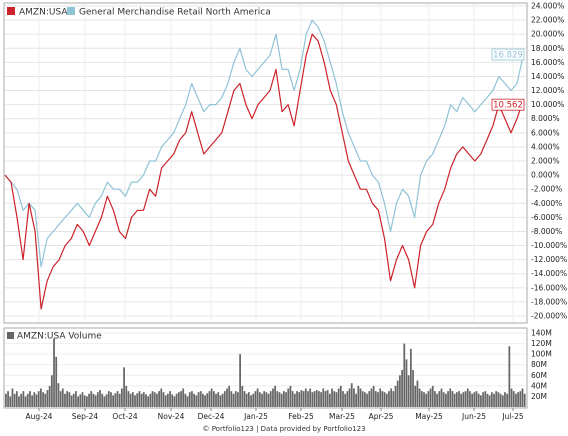 This screenshot has height=436, width=568. What do you see at coordinates (508, 54) in the screenshot?
I see `end-value-tag` at bounding box center [508, 54].